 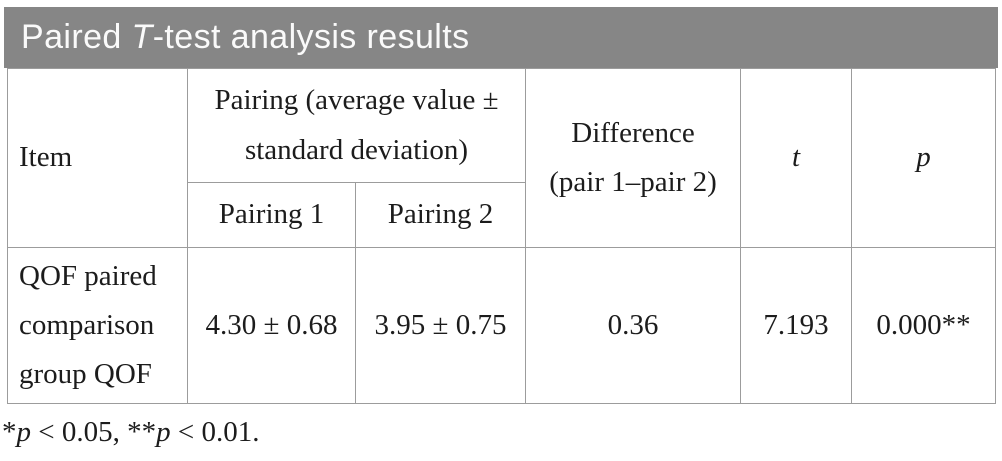 What do you see at coordinates (76, 37) in the screenshot?
I see `title-pre: Paired` at bounding box center [76, 37].